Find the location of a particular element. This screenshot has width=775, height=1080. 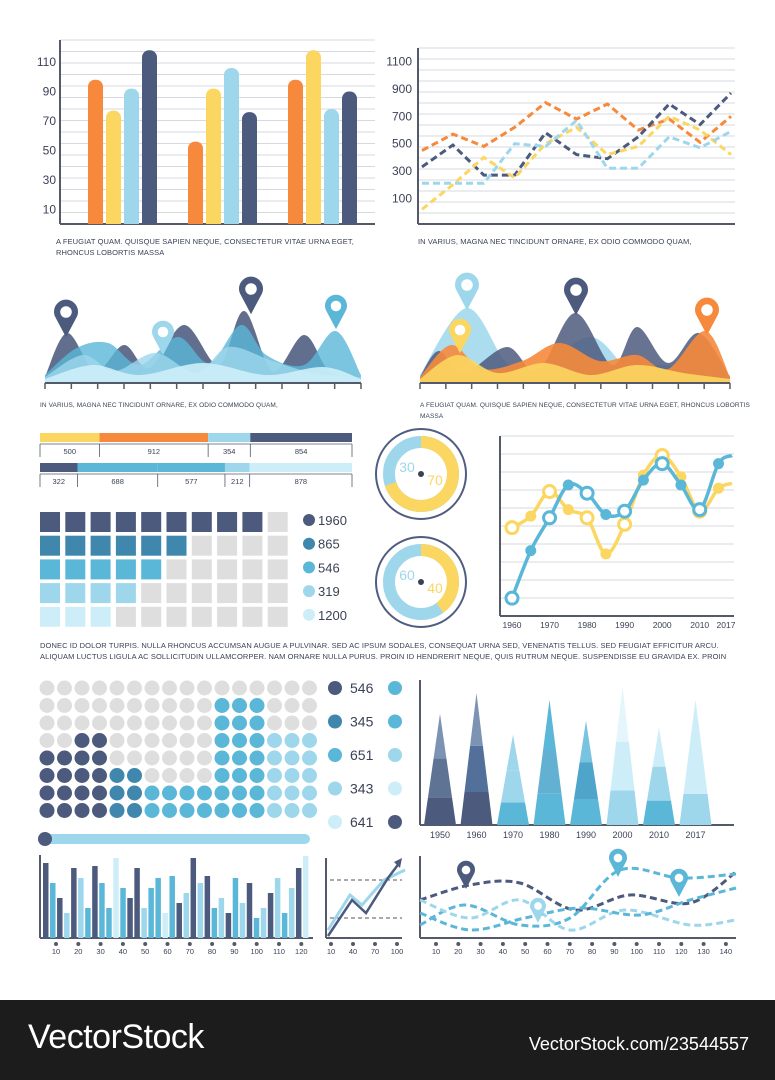

x-tick-label: 10 is located at coordinates (56, 951).